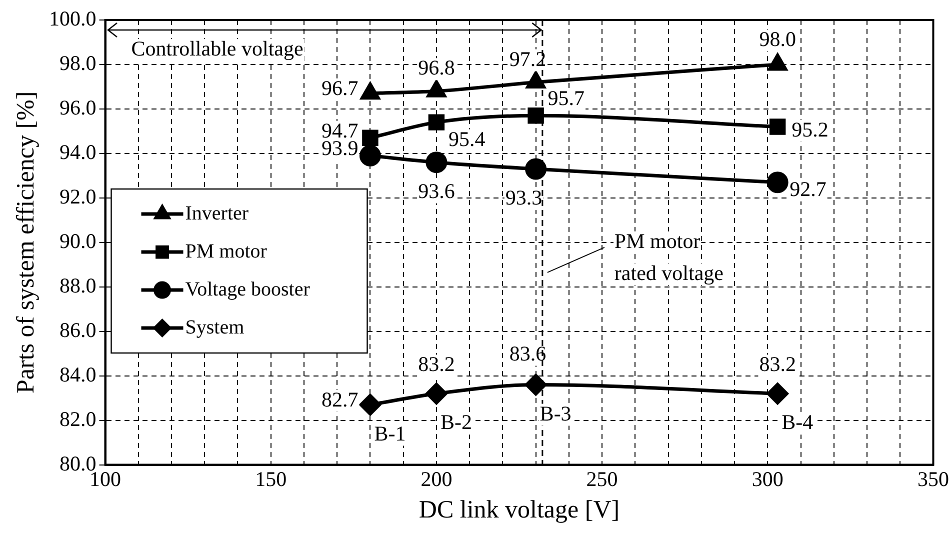 This screenshot has width=952, height=534. What do you see at coordinates (78, 152) in the screenshot?
I see `y-tick-label: 94.0` at bounding box center [78, 152].